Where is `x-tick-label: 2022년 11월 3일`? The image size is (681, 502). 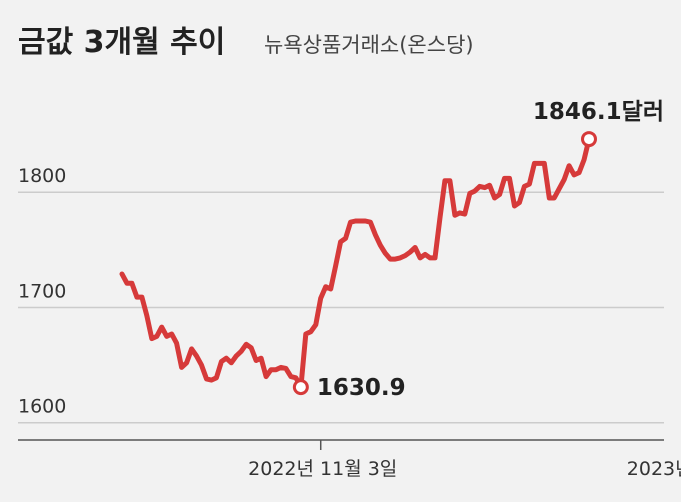 x-tick-label: 2022년 11월 3일 is located at coordinates (322, 469).